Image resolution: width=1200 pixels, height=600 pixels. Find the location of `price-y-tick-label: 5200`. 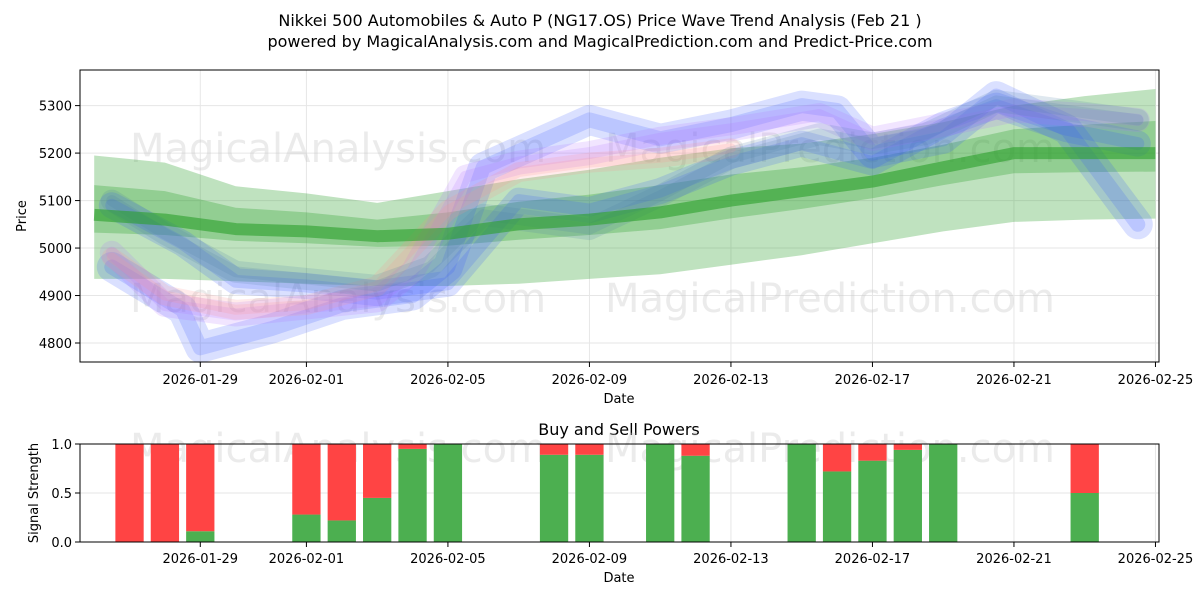

price-y-tick-label: 5200 is located at coordinates (55, 154).